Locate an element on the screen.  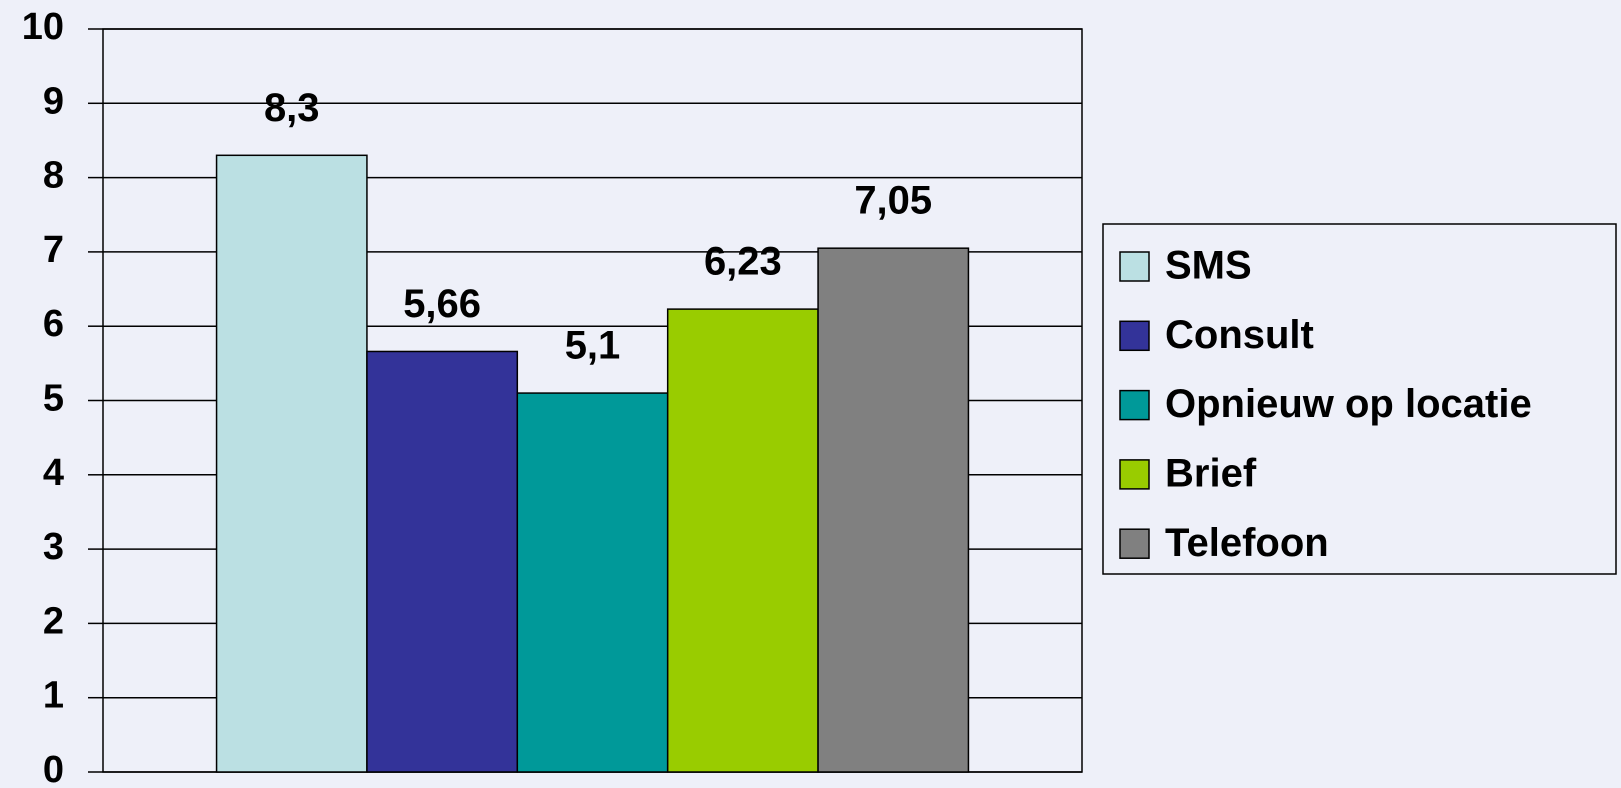
data-label: 6,23 is located at coordinates (743, 262).